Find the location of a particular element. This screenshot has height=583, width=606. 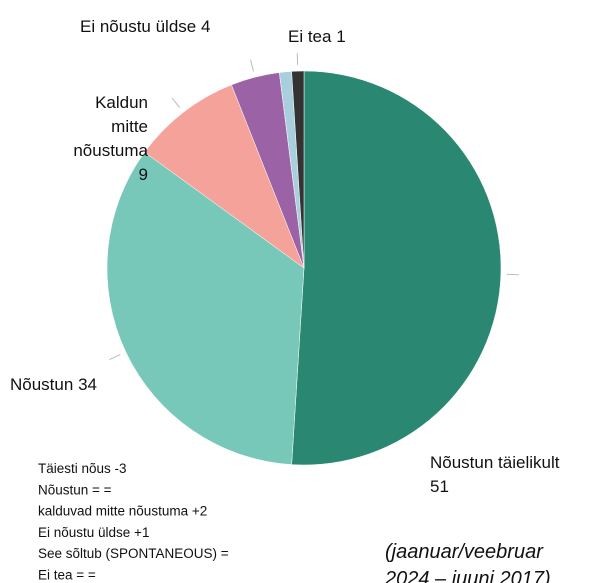

note-line: Nõustun = = is located at coordinates (75, 489).